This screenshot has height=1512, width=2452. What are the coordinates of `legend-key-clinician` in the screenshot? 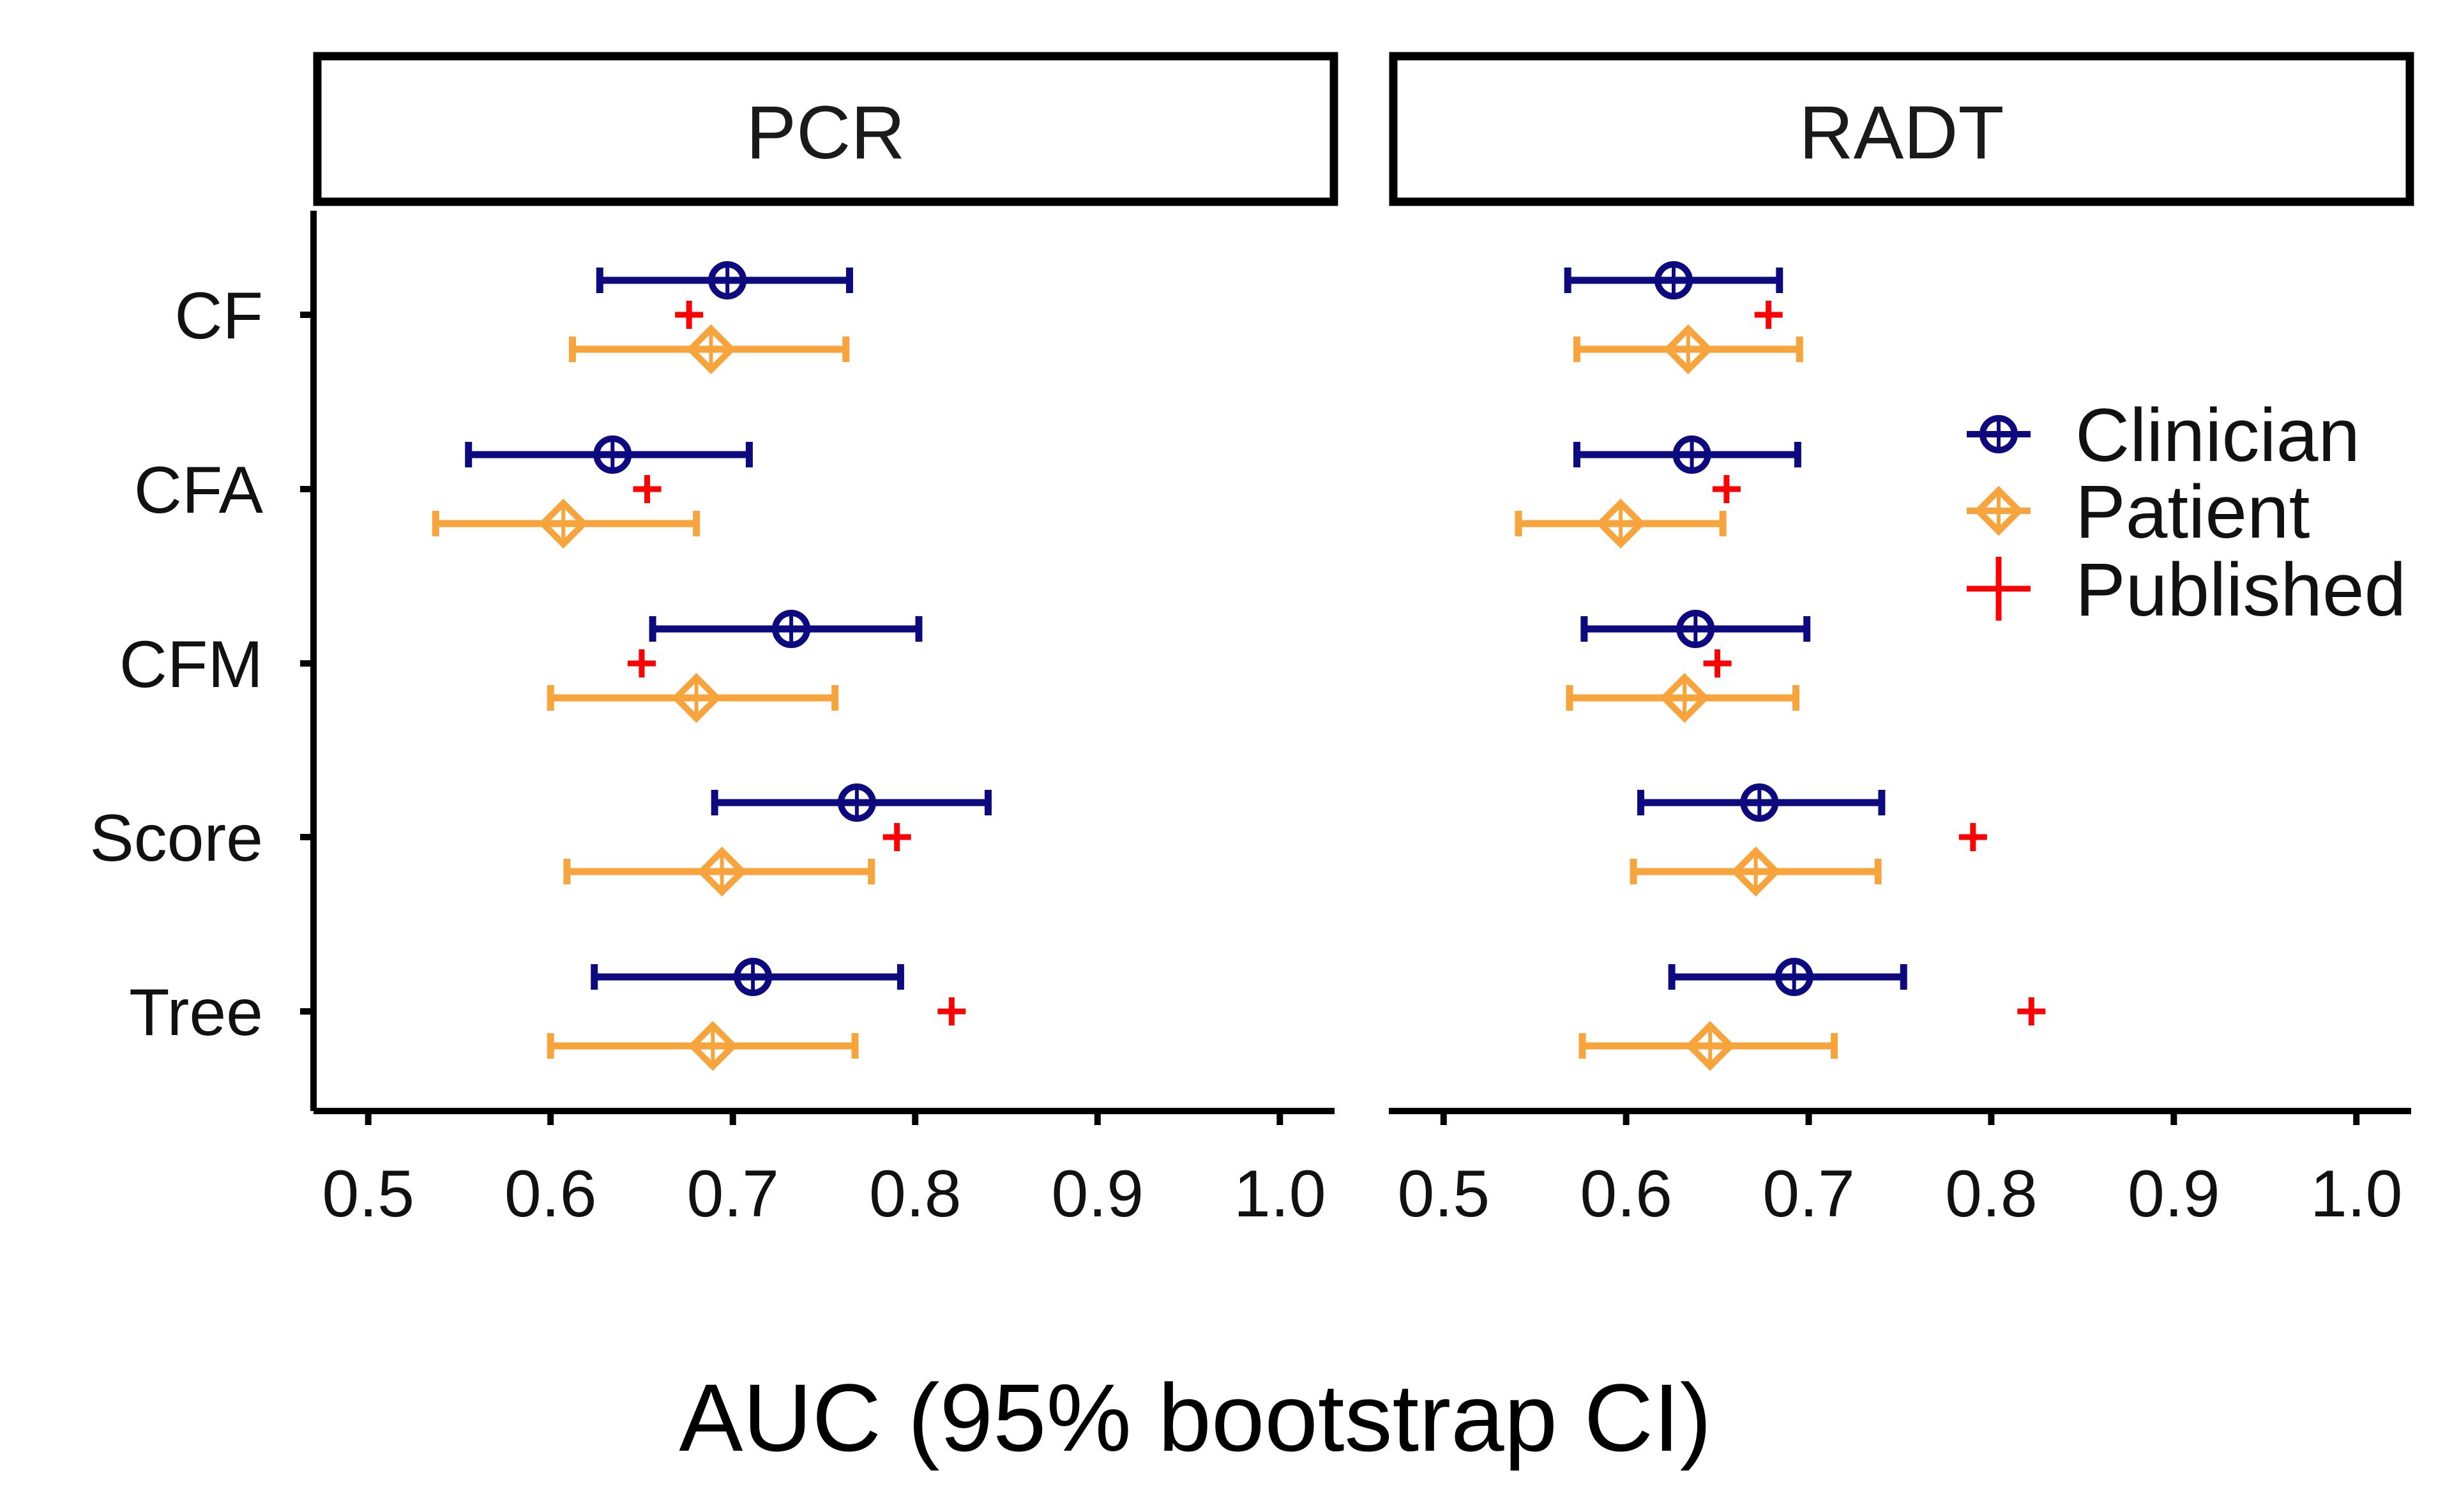 It's located at (1999, 434).